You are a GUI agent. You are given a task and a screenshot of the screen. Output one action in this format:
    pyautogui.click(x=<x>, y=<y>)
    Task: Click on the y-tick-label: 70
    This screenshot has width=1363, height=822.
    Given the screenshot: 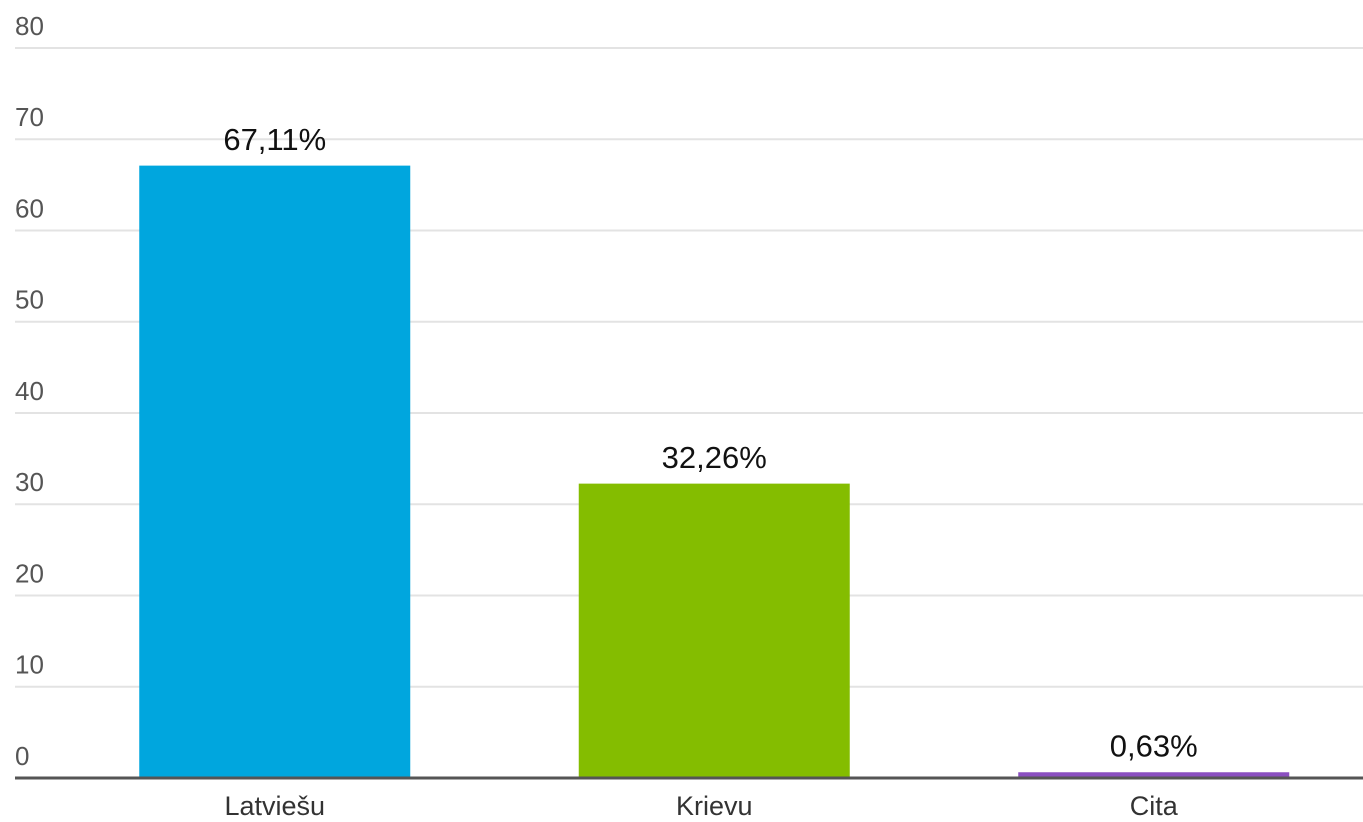 What is the action you would take?
    pyautogui.click(x=29, y=117)
    